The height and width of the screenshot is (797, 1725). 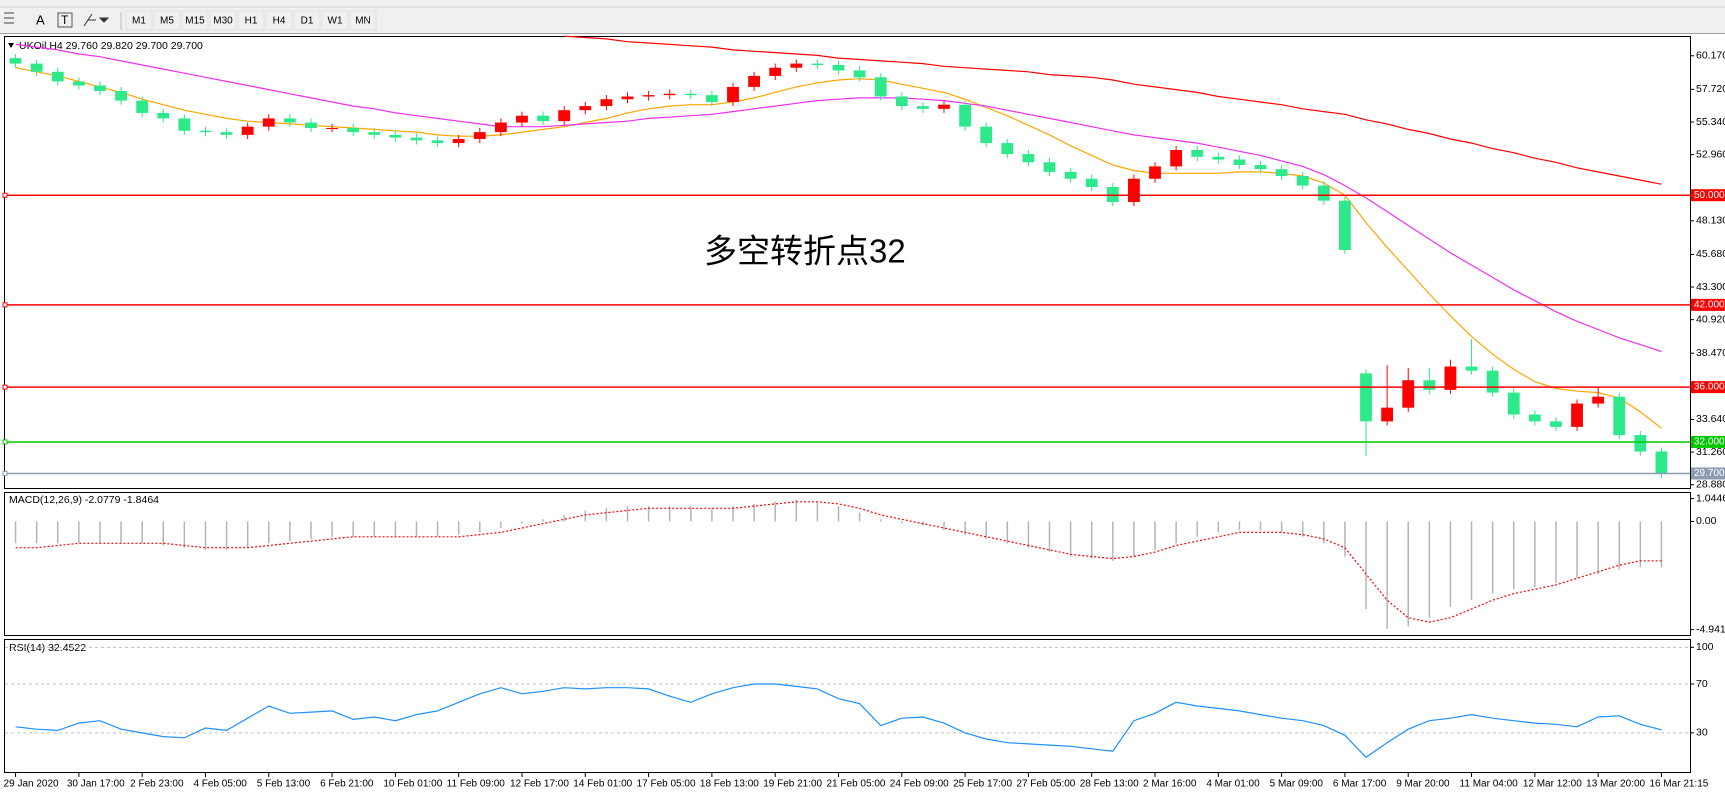 What do you see at coordinates (1710, 56) in the screenshot?
I see `y-tick-label: 60.170` at bounding box center [1710, 56].